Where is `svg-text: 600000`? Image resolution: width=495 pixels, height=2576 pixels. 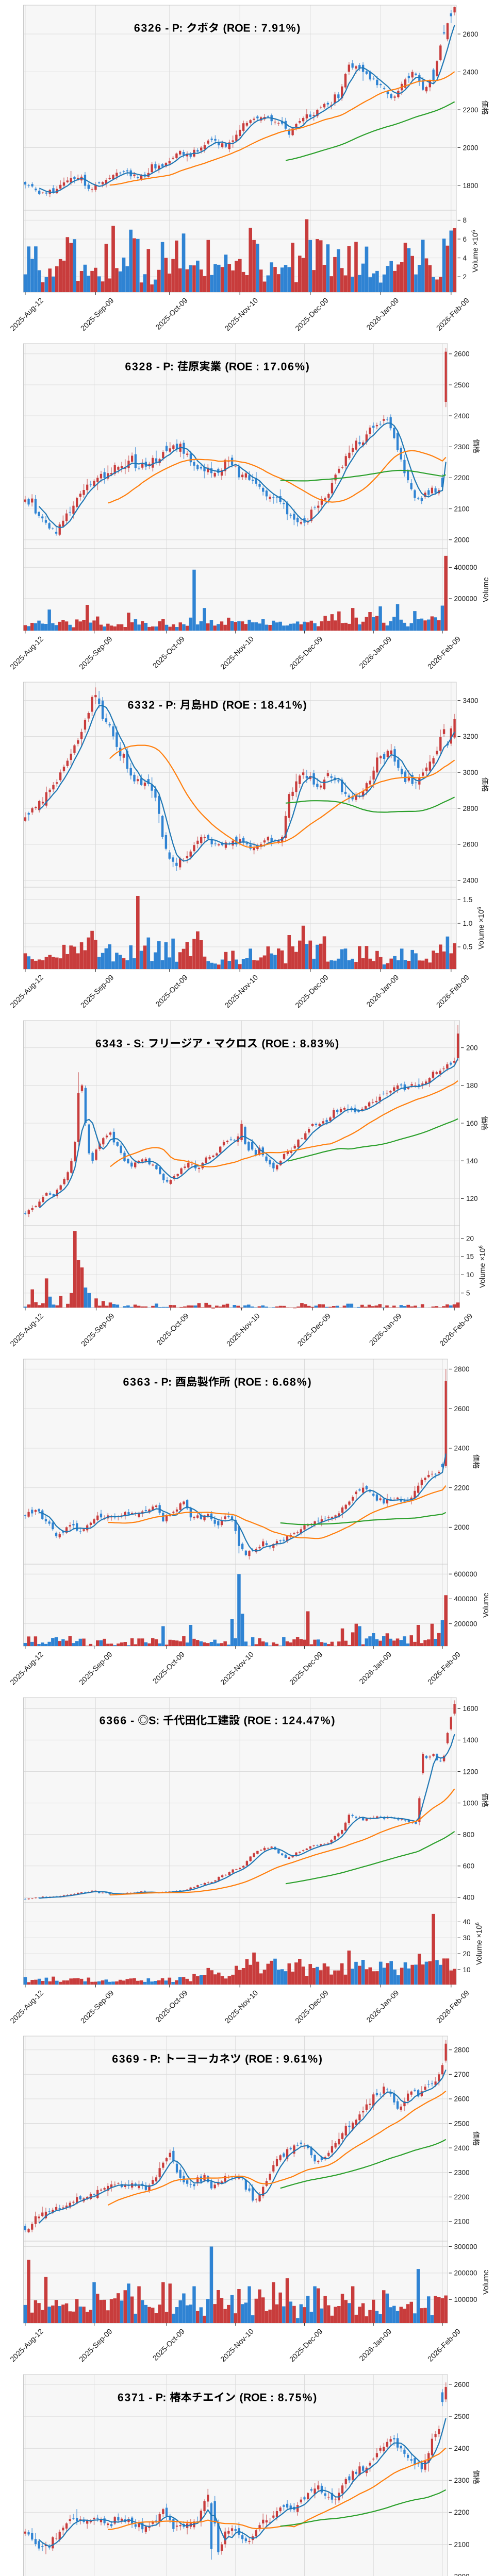
svg-text: 600000 is located at coordinates (466, 1574).